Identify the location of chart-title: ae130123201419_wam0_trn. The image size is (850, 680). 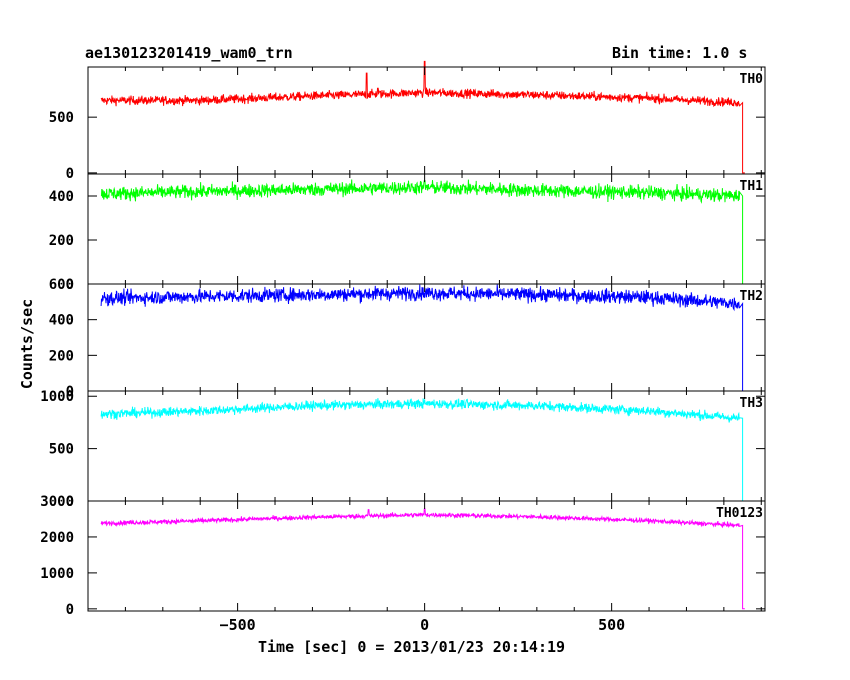
(189, 53).